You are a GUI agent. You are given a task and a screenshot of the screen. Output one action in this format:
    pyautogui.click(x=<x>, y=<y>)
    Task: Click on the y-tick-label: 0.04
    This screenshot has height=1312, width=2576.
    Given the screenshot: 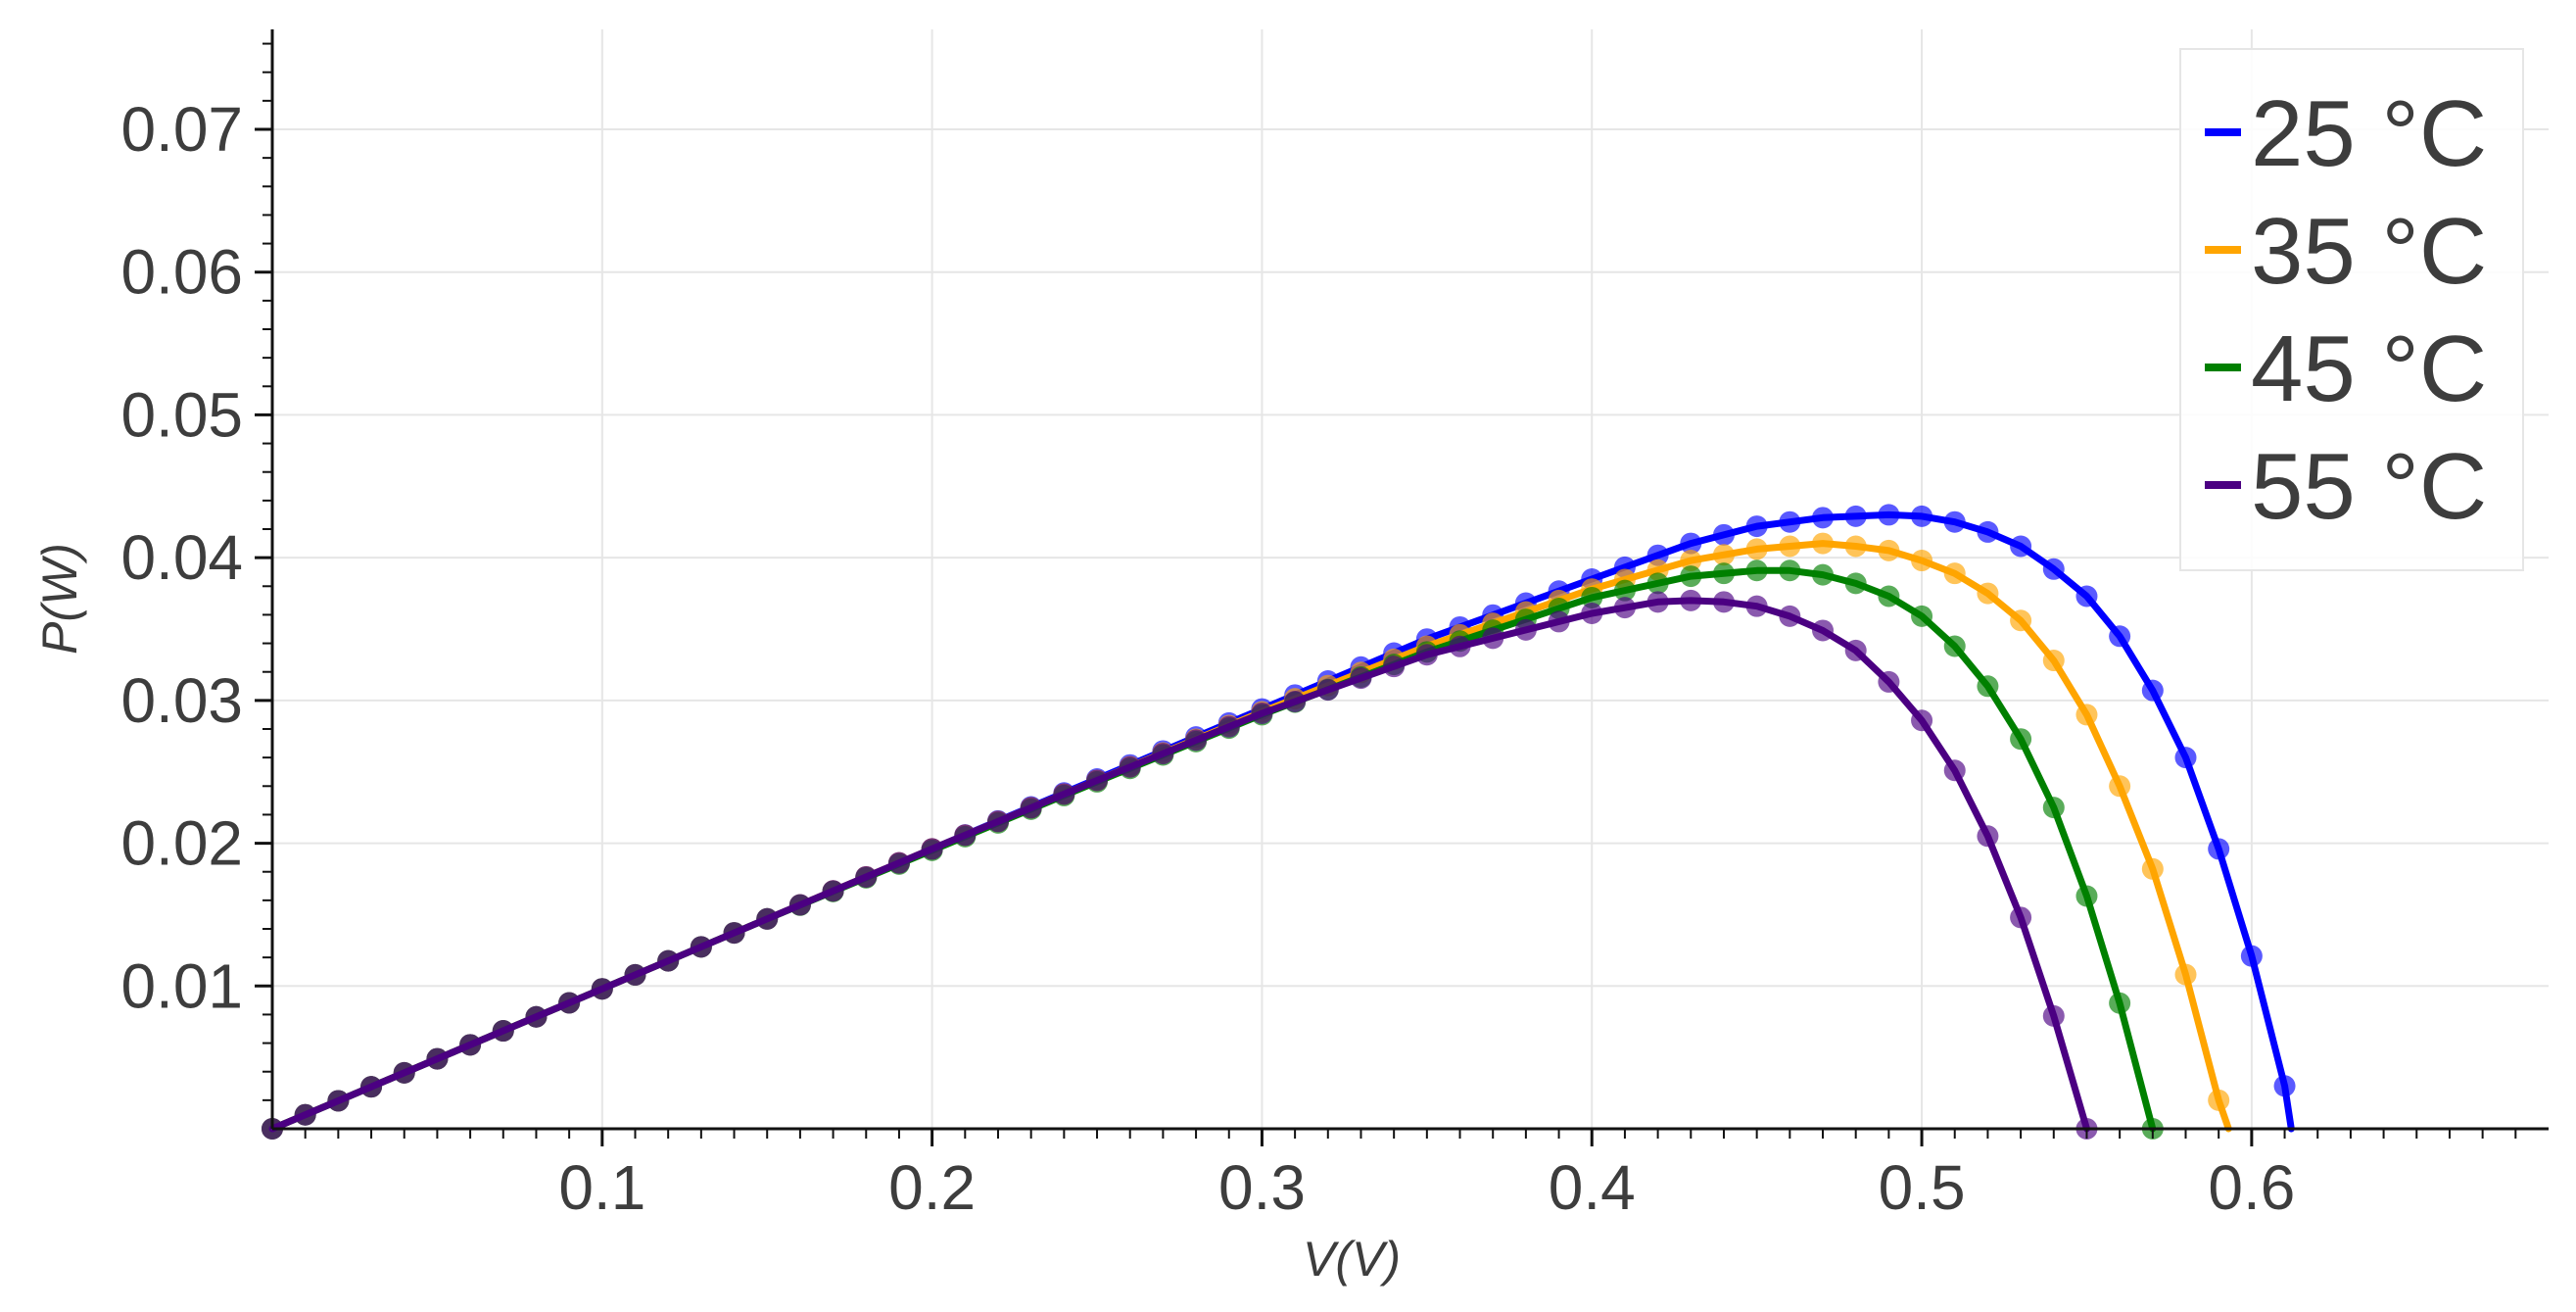 What is the action you would take?
    pyautogui.click(x=182, y=557)
    